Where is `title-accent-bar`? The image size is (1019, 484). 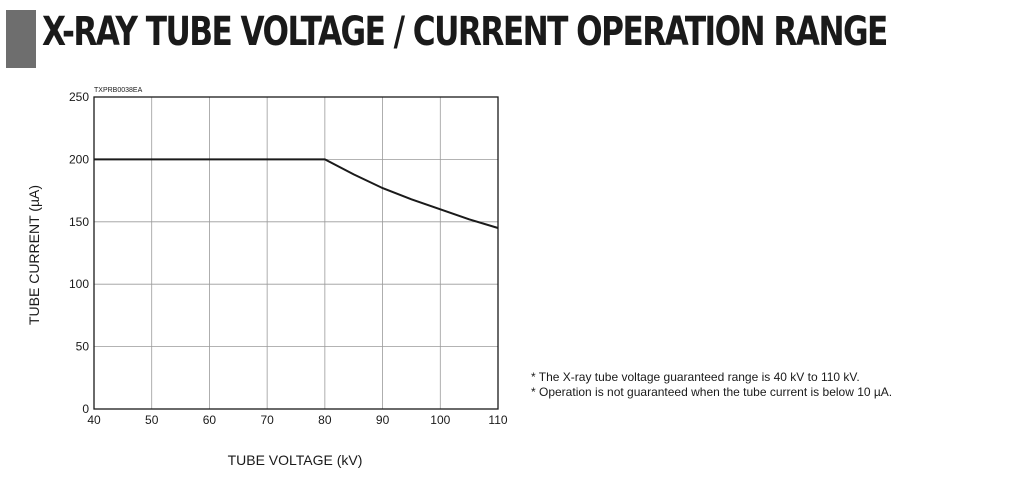
title-accent-bar is located at coordinates (21, 39).